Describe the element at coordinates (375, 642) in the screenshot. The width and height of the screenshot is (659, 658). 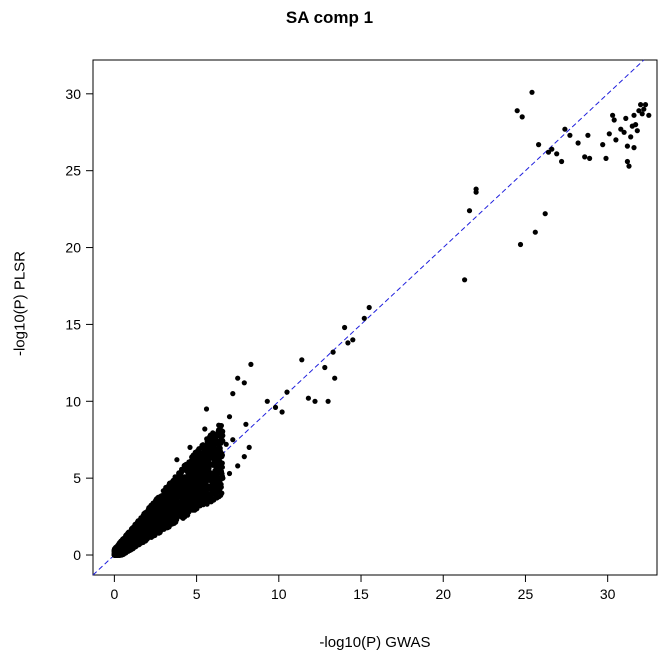
I see `x-axis-label: -log10(P) GWAS` at that location.